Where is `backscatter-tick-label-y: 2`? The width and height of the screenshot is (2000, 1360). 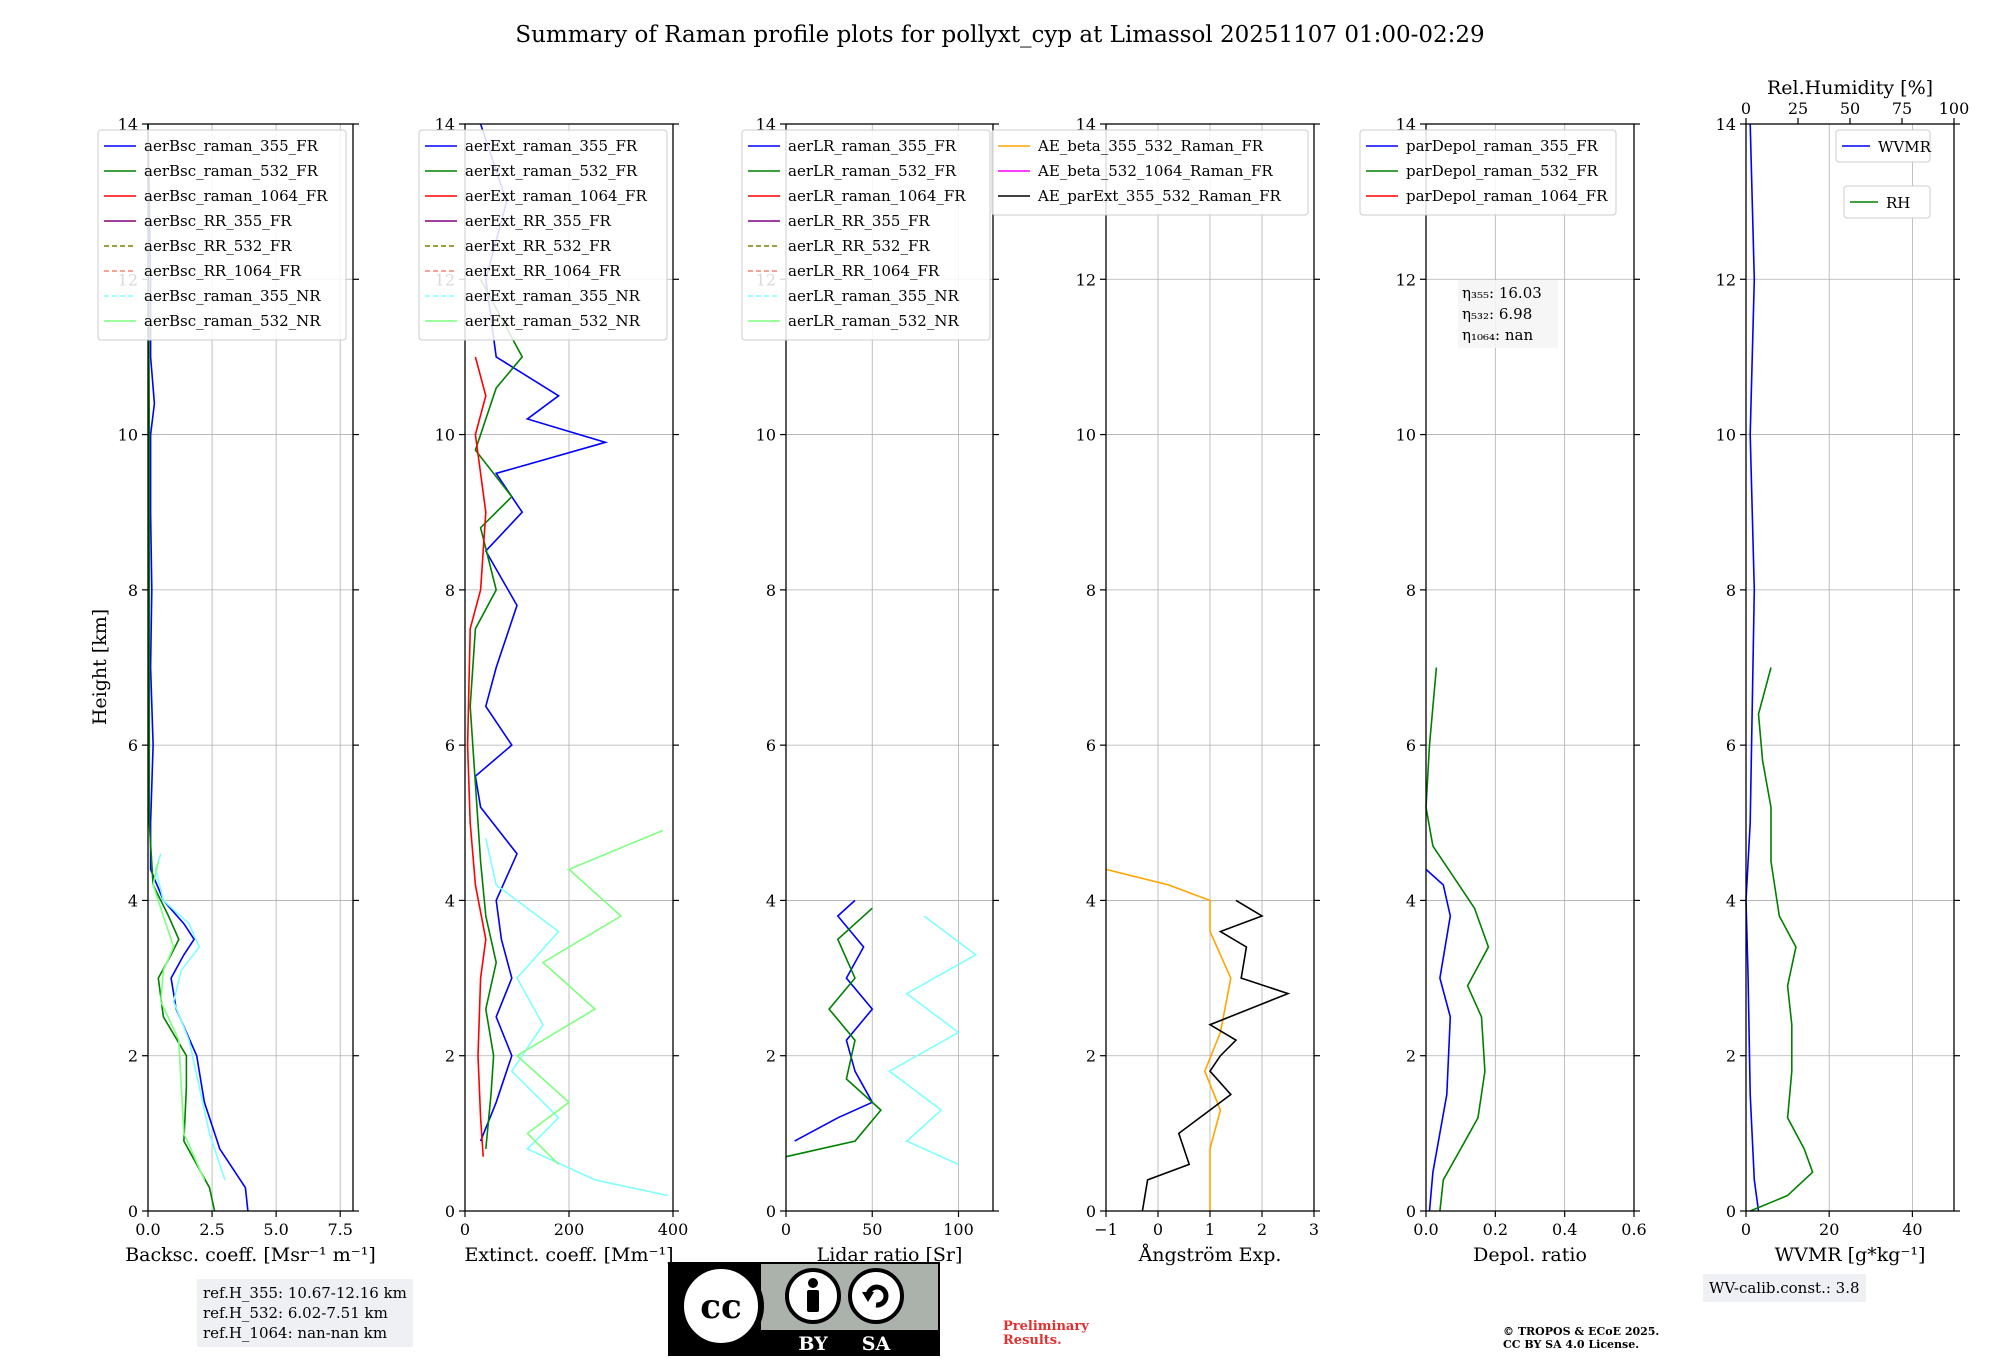
backscatter-tick-label-y: 2 is located at coordinates (133, 1056).